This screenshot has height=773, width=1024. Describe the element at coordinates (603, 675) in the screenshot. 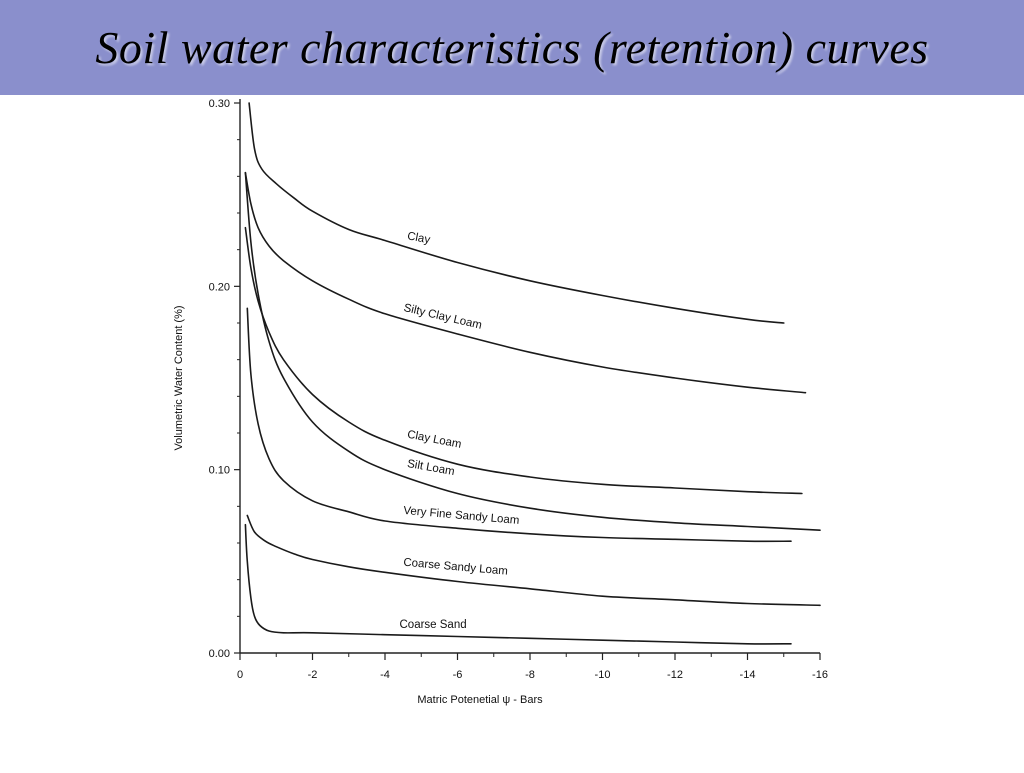

I see `x-tick-label: -10` at that location.